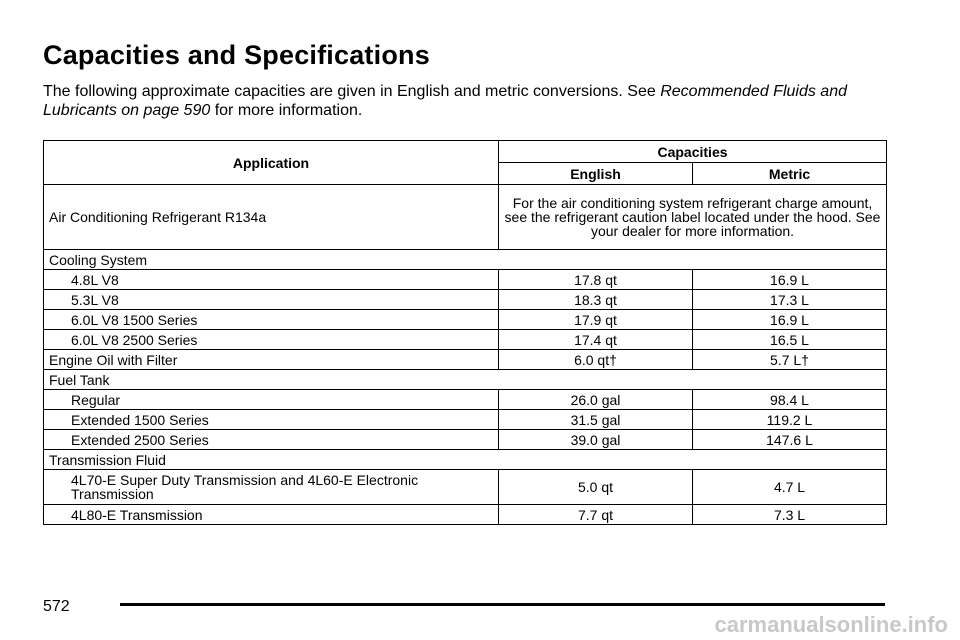  Describe the element at coordinates (789, 299) in the screenshot. I see `metric-cell: 17.3 L` at that location.